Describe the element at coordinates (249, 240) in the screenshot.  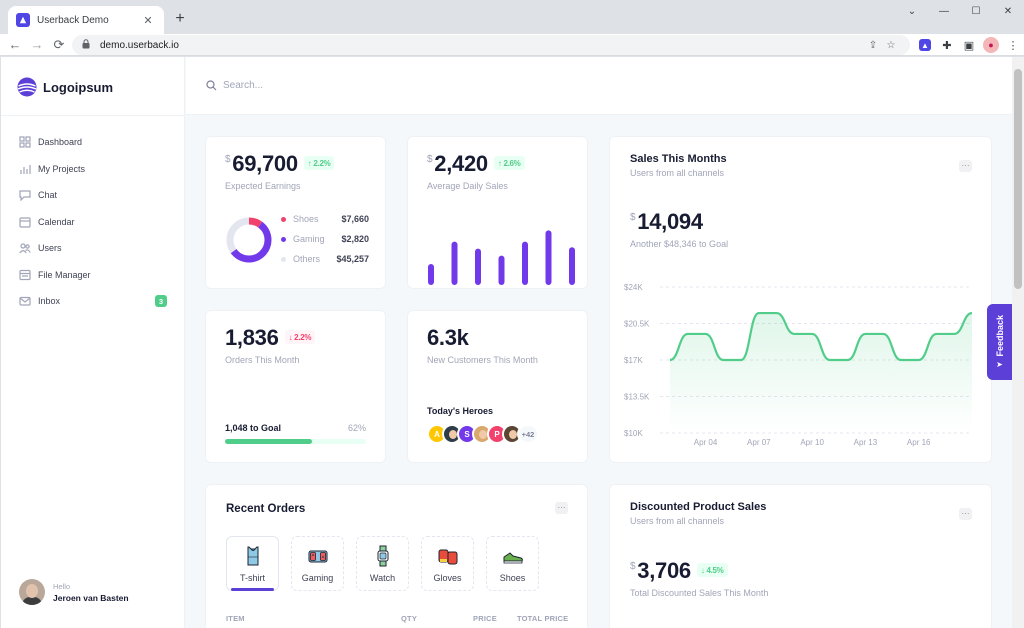
I see `earnings-donut-chart` at that location.